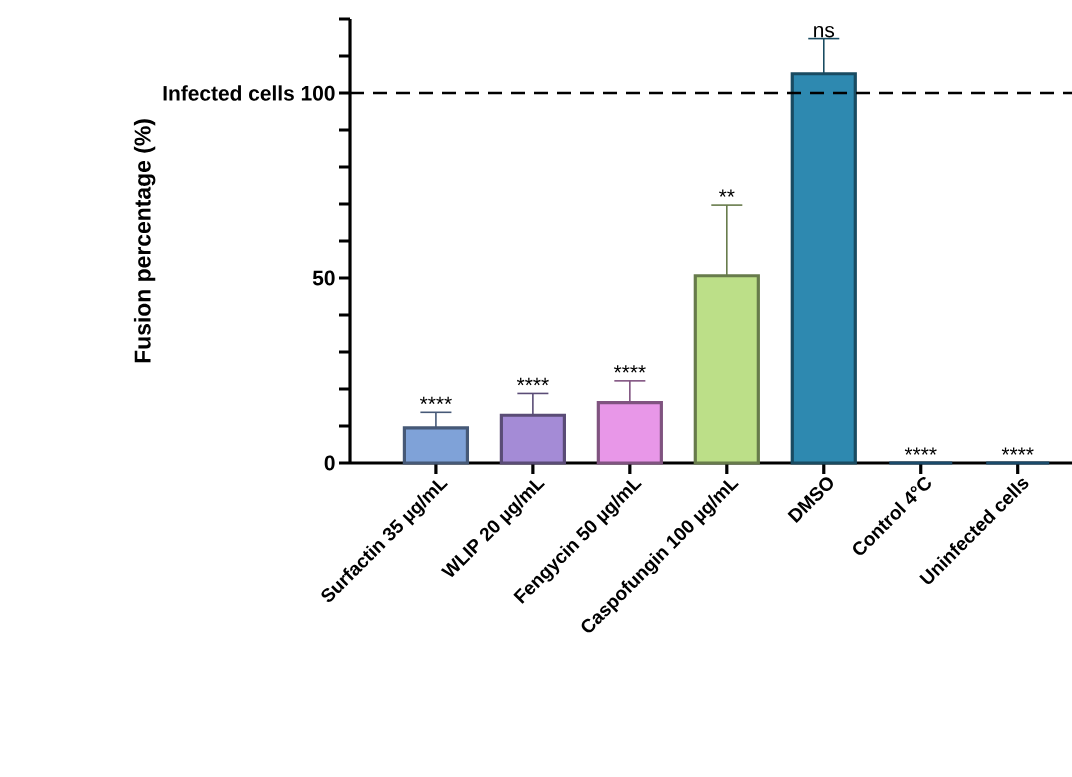 The height and width of the screenshot is (777, 1072). I want to click on y-tick-label: 50, so click(323, 278).